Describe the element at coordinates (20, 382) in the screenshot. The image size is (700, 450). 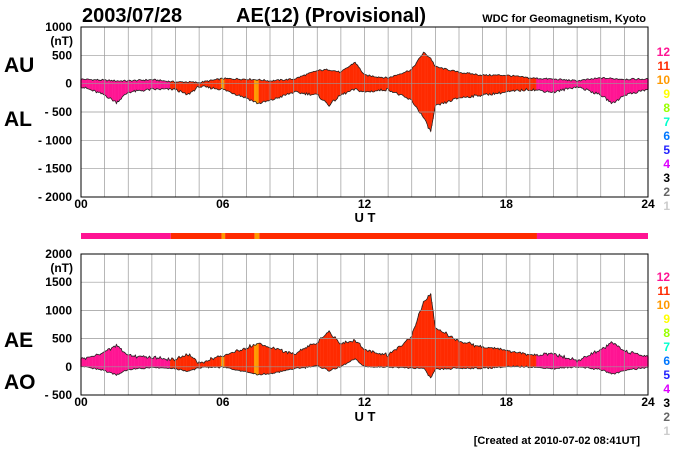
I see `ao-label: AO` at that location.